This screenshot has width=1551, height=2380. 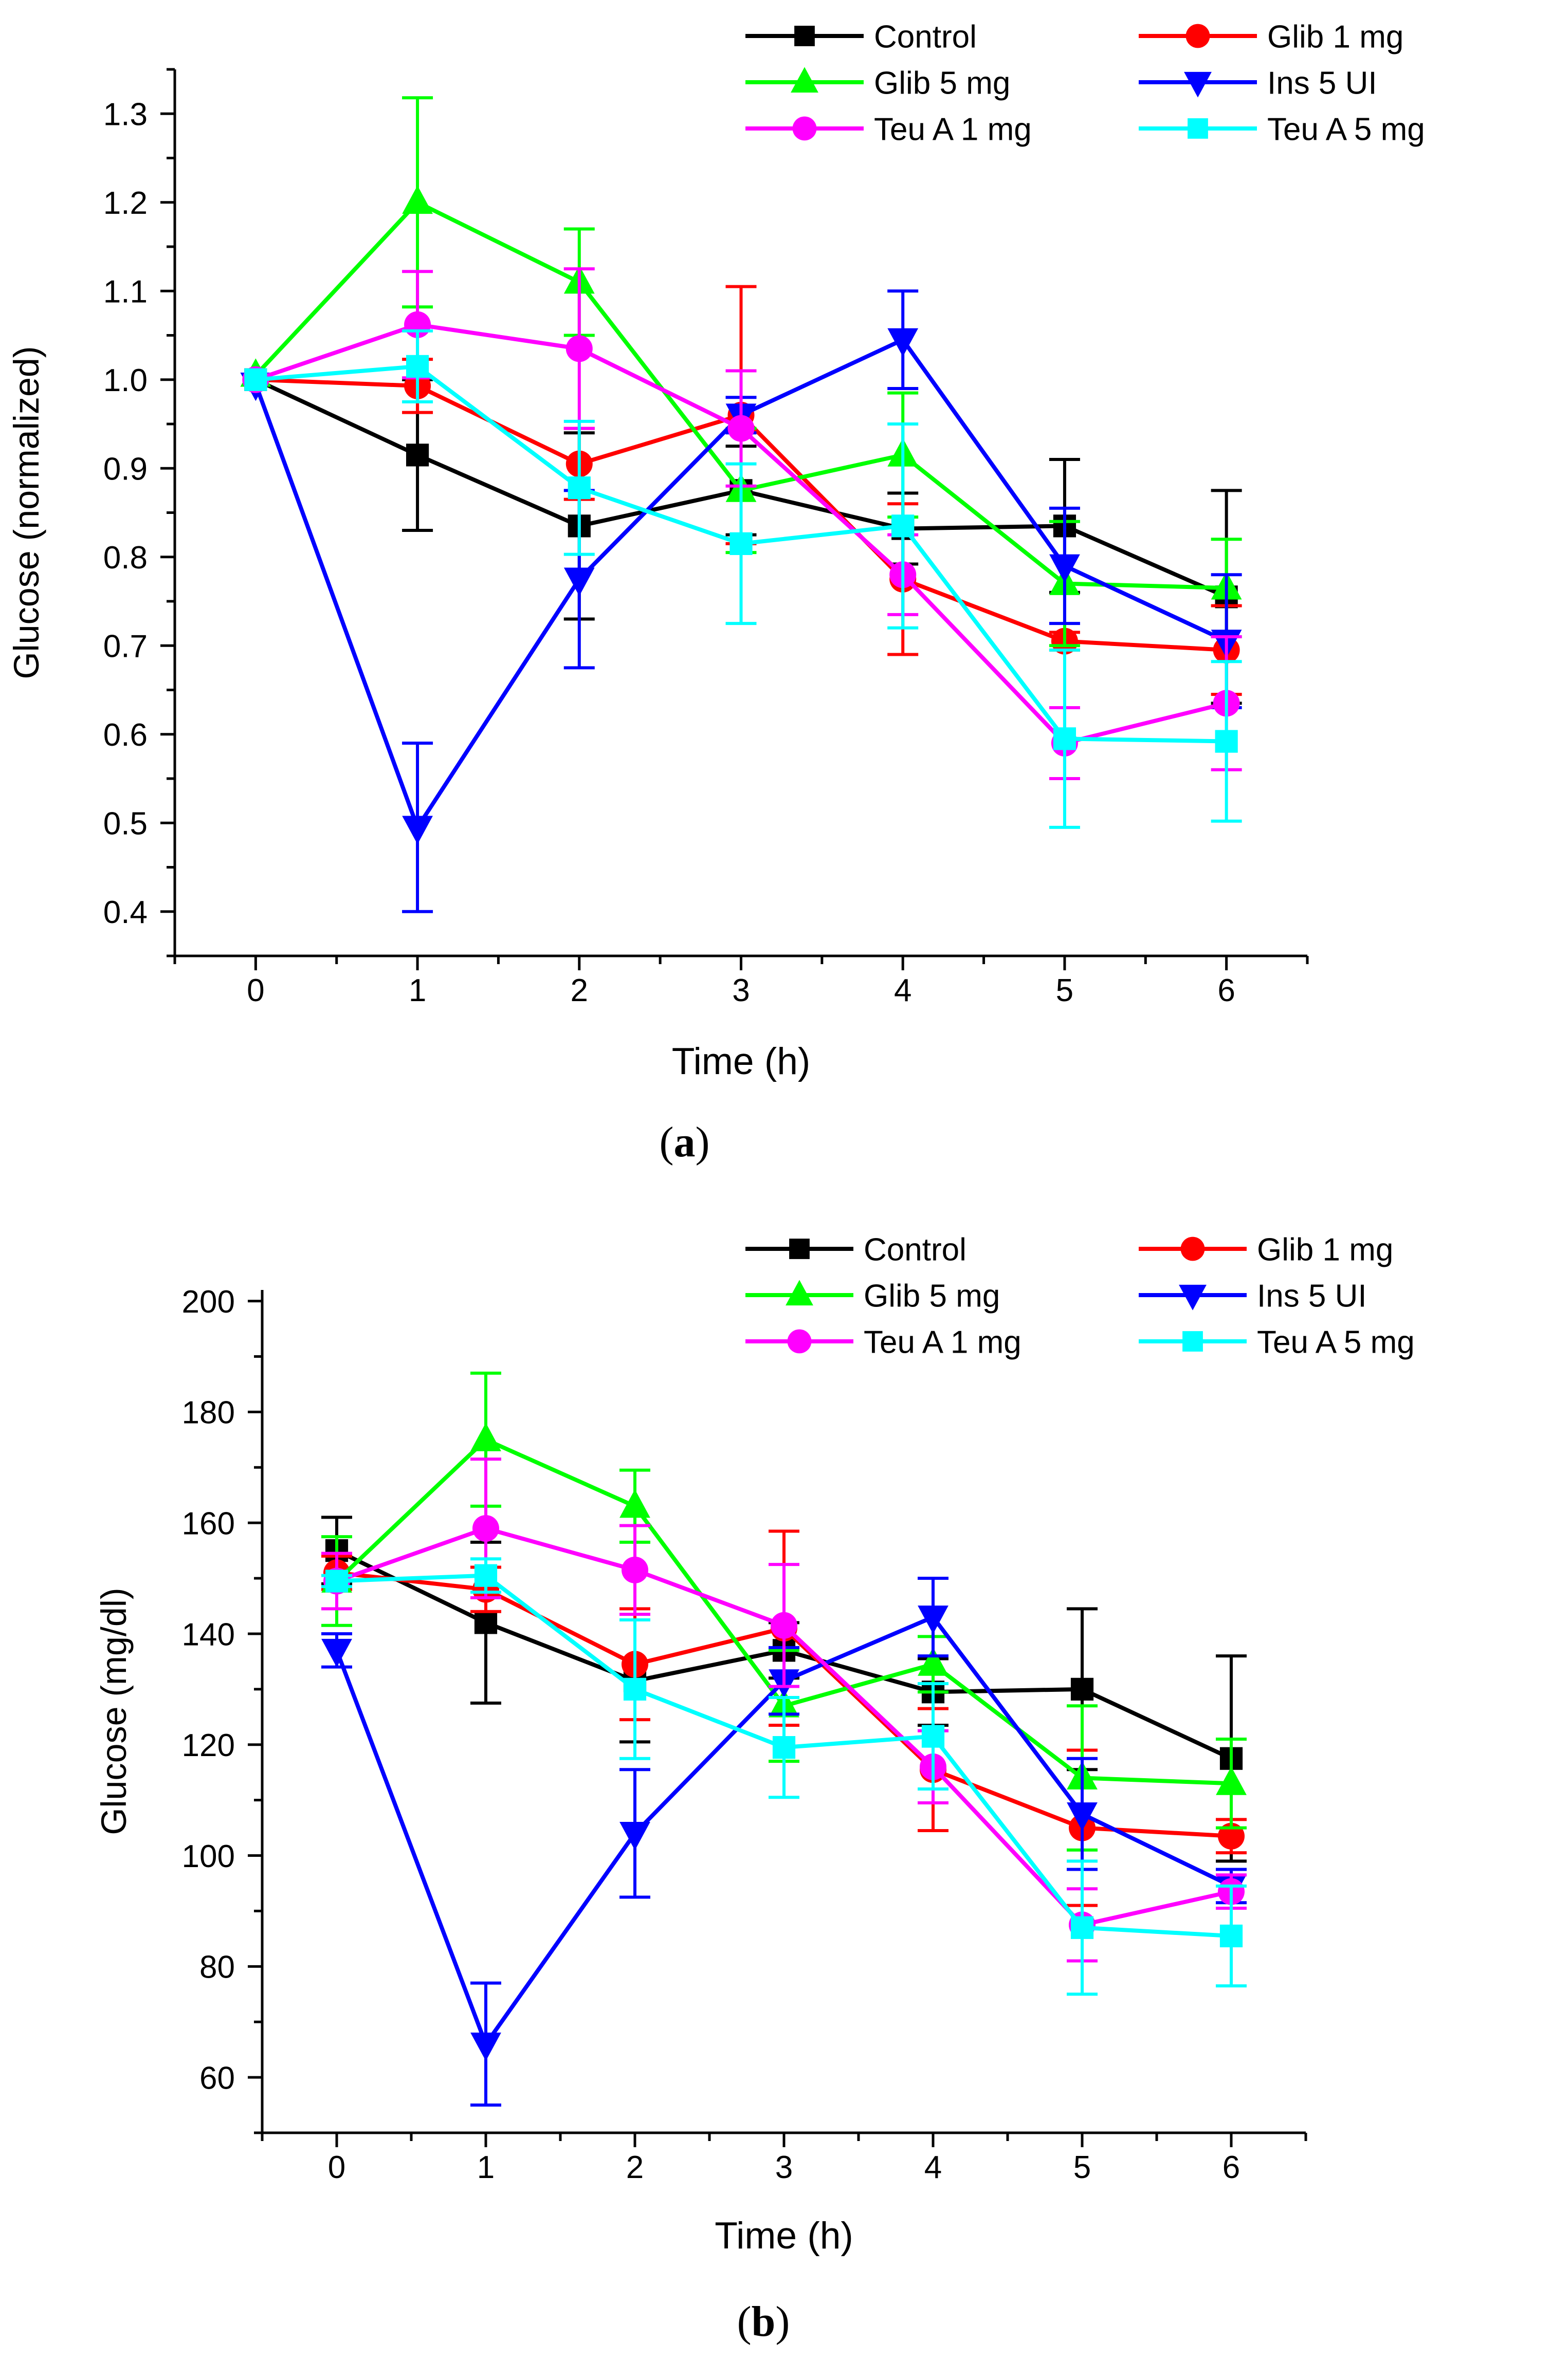 What do you see at coordinates (27, 512) in the screenshot?
I see `y-axis-title: Glucose (normalized)` at bounding box center [27, 512].